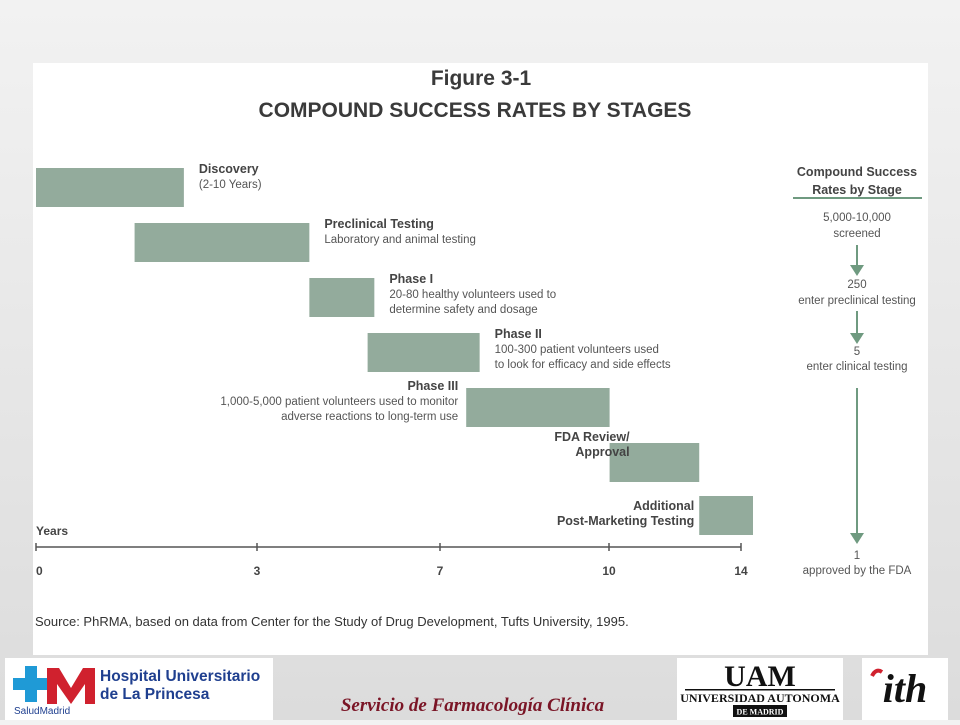 The width and height of the screenshot is (960, 725). Describe the element at coordinates (857, 556) in the screenshot. I see `rate-value-3: 1` at that location.